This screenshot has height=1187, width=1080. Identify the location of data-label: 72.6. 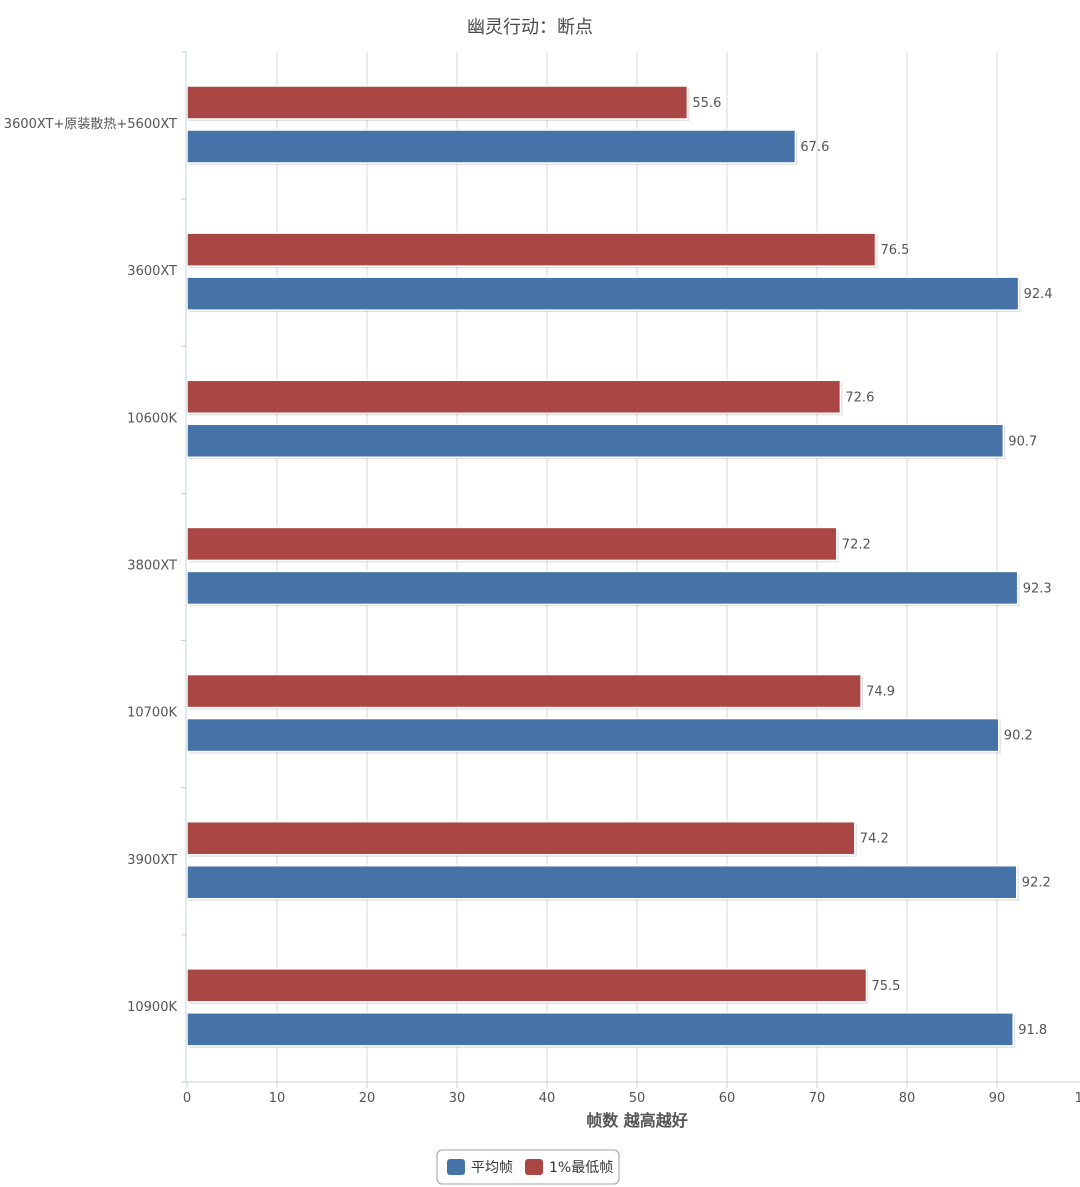
(859, 397).